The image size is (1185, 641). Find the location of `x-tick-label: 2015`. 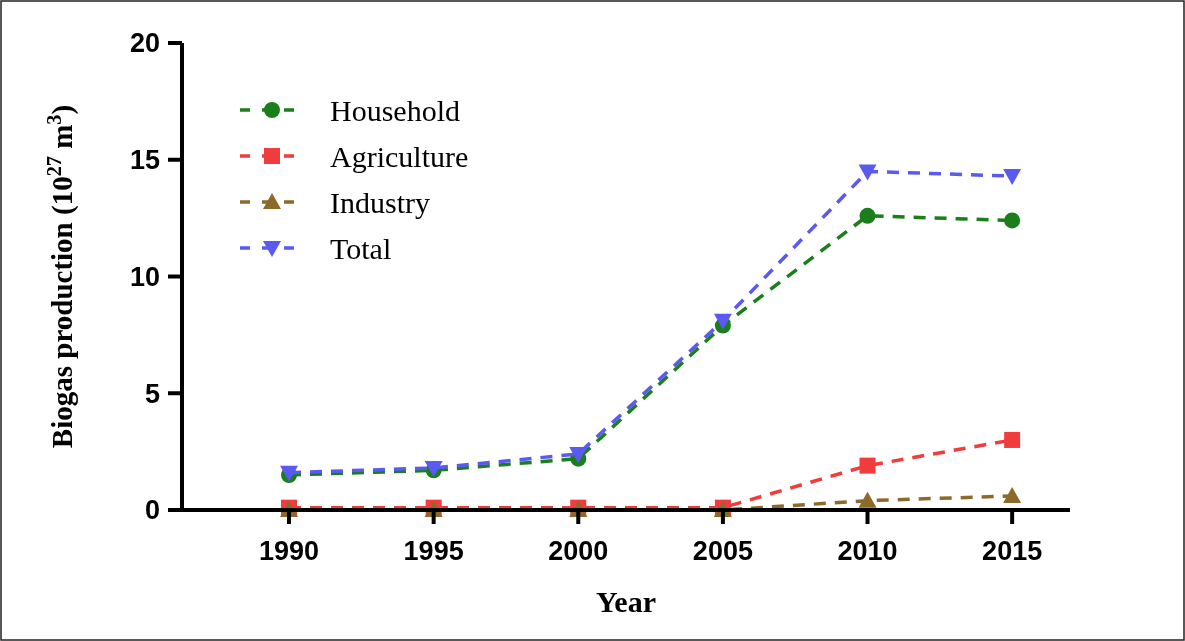

x-tick-label: 2015 is located at coordinates (1012, 551).